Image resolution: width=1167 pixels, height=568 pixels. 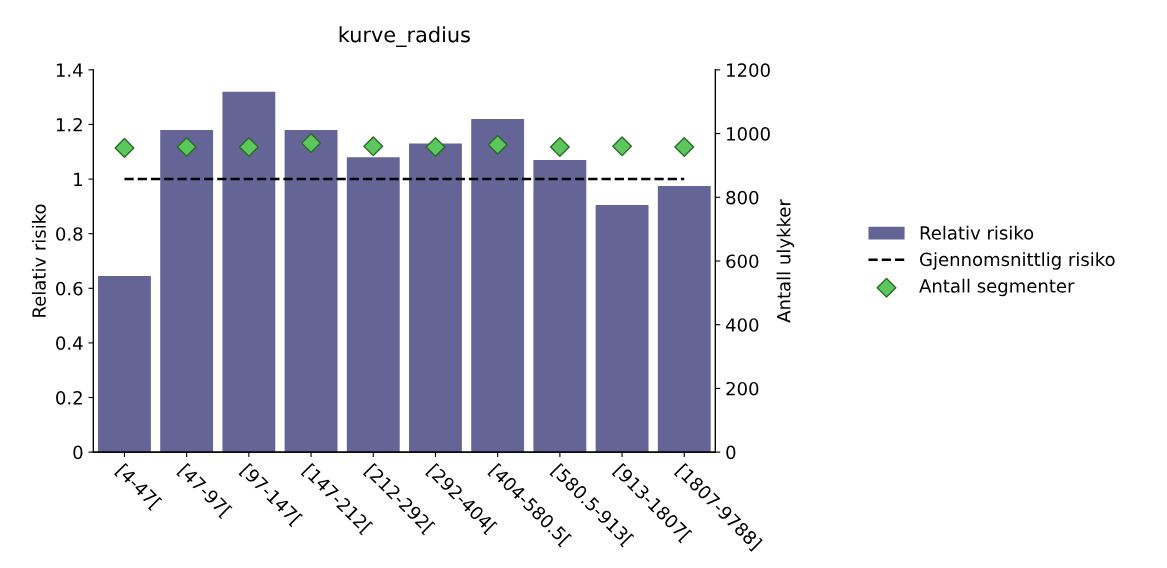 What do you see at coordinates (78, 452) in the screenshot?
I see `y-tick-label: 0` at bounding box center [78, 452].